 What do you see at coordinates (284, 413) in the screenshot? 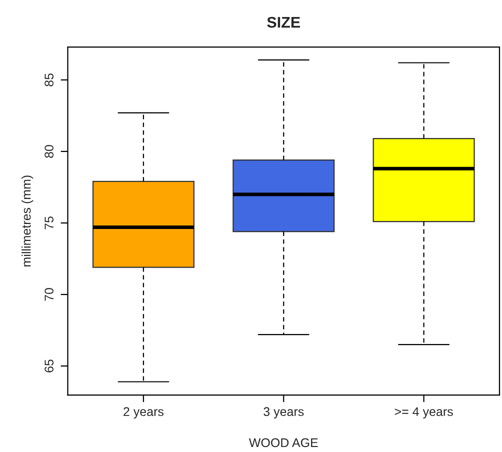
I see `x-tick-label: 3 years` at bounding box center [284, 413].